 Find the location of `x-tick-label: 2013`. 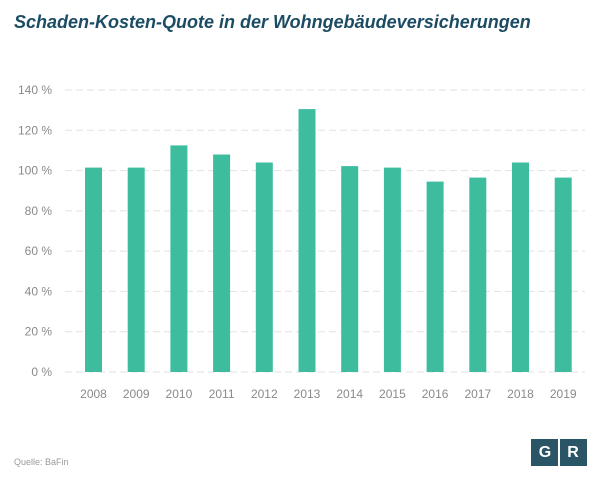

x-tick-label: 2013 is located at coordinates (307, 394).